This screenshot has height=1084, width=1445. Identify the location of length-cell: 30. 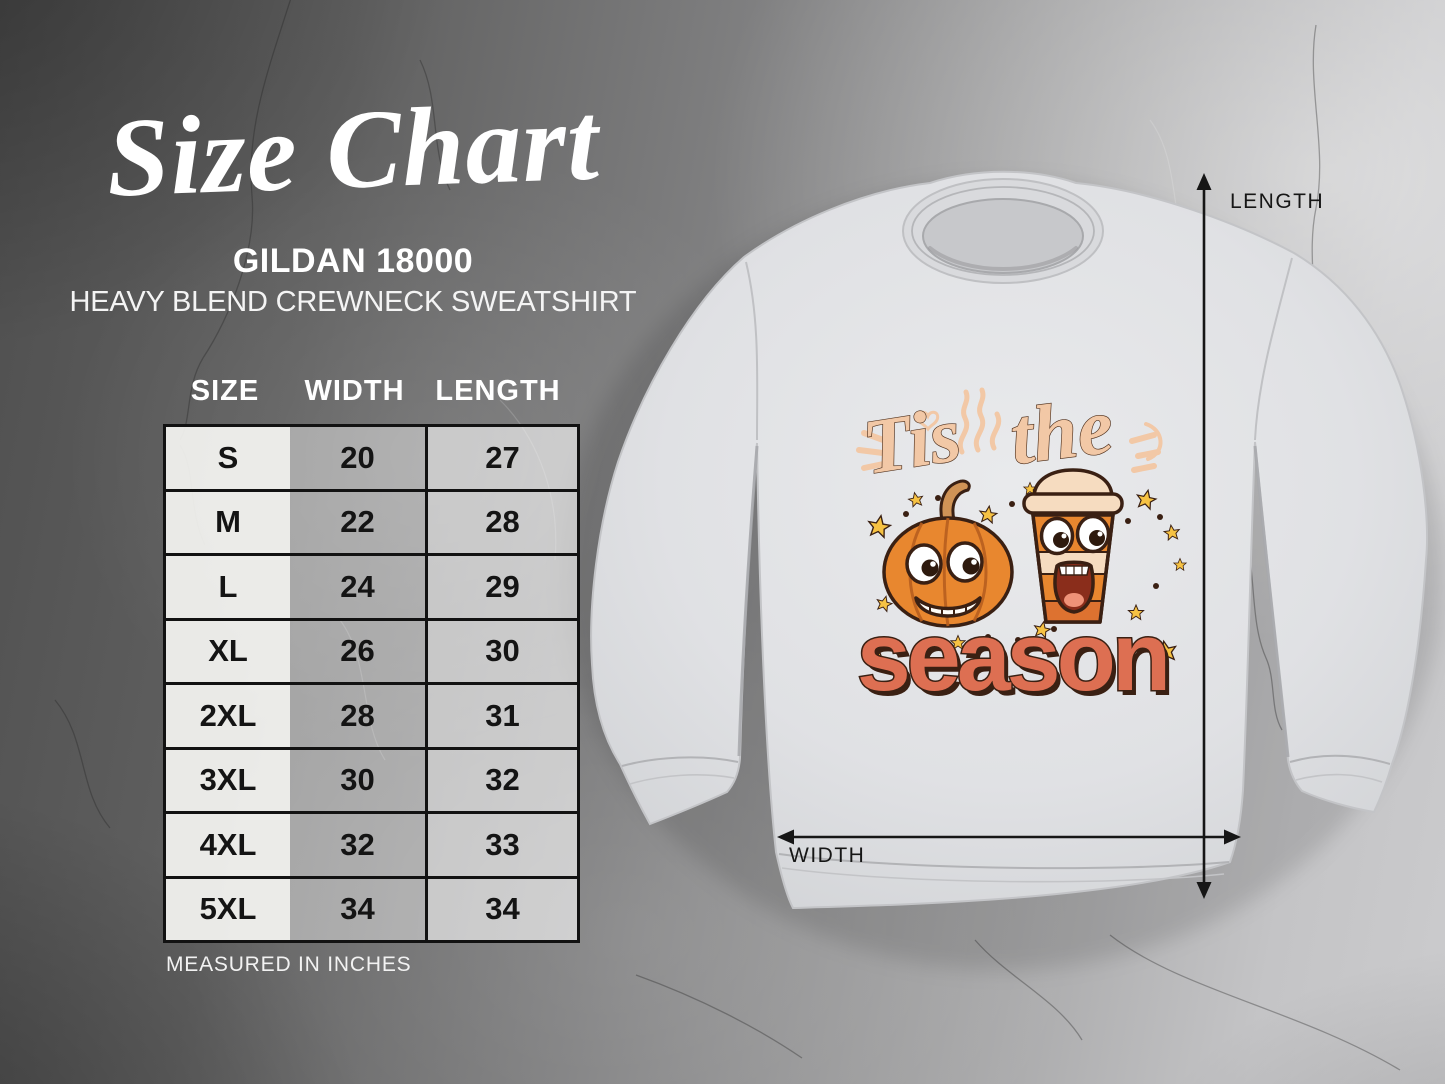
(501, 651).